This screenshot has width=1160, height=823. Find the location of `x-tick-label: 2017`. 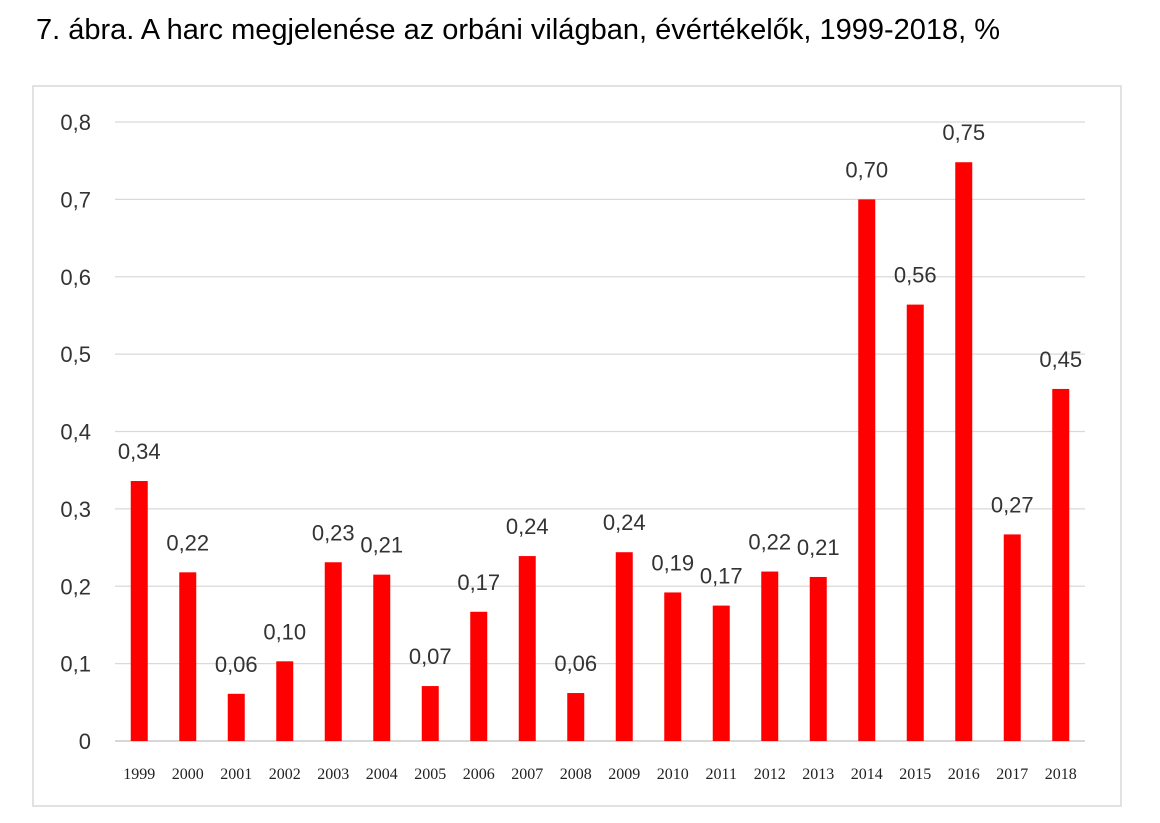

x-tick-label: 2017 is located at coordinates (1012, 774).